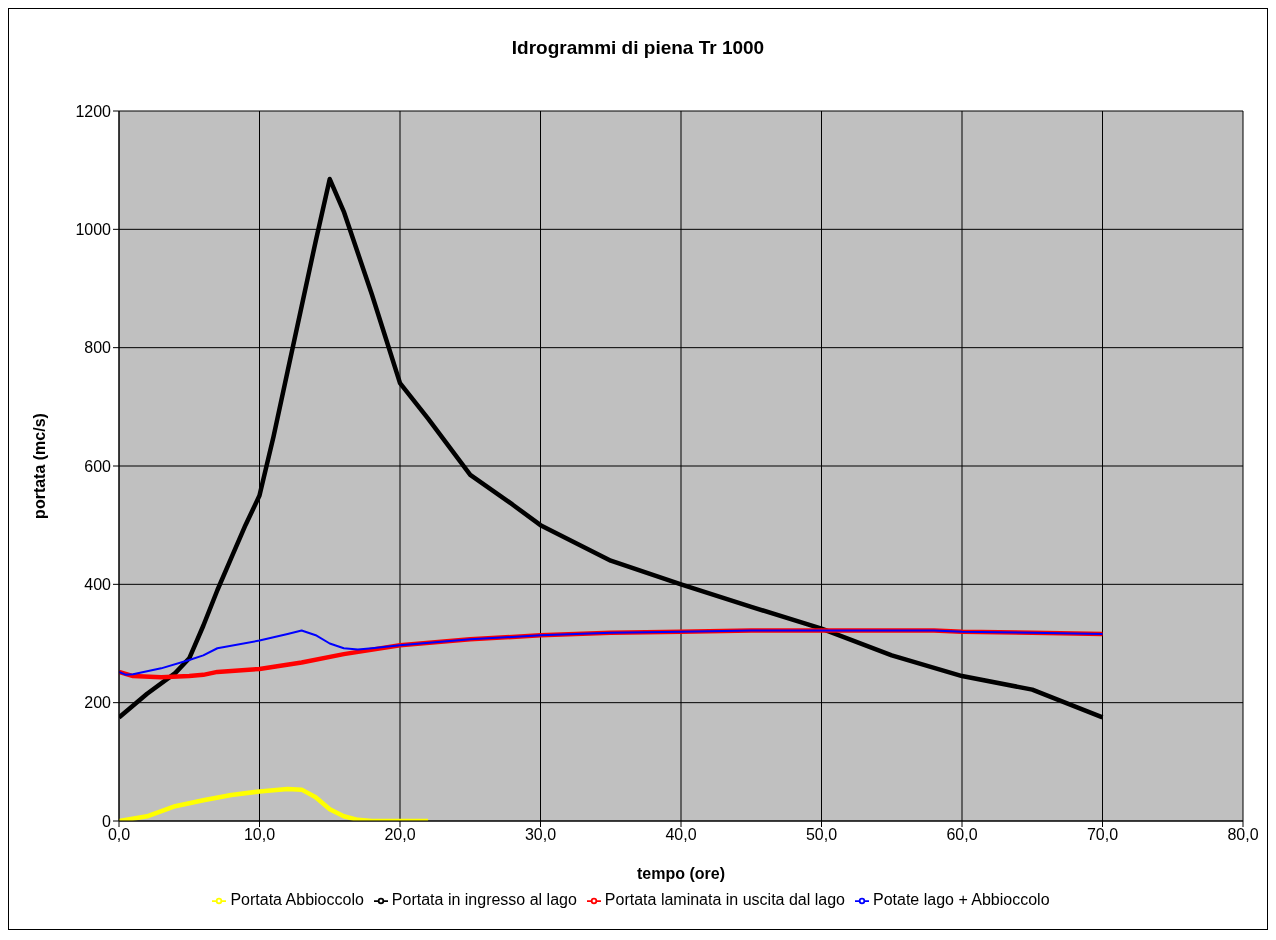 This screenshot has height=940, width=1276. Describe the element at coordinates (98, 348) in the screenshot. I see `y-tick-label: 800` at that location.